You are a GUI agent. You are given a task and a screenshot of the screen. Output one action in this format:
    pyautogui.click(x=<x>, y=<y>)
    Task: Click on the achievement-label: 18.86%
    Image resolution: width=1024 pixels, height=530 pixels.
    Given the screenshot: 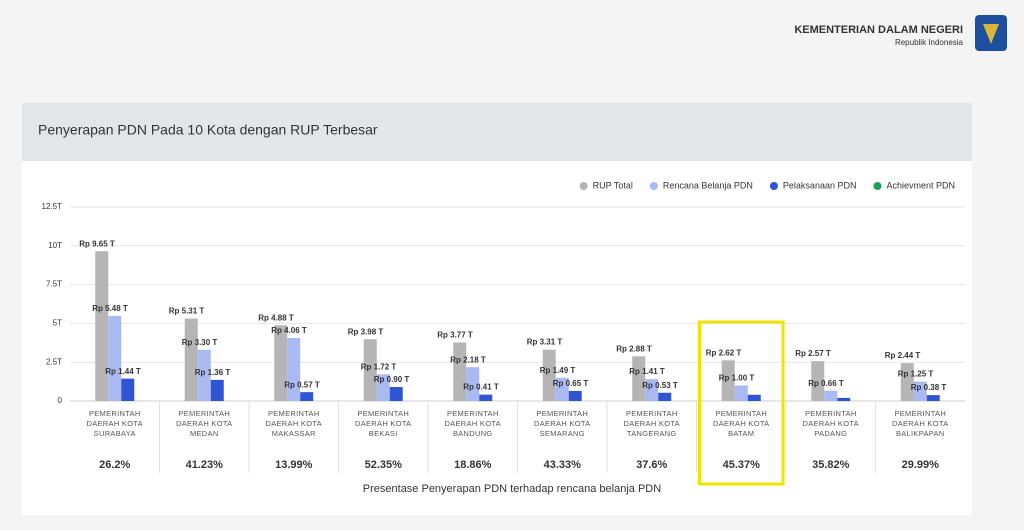 What is the action you would take?
    pyautogui.click(x=473, y=465)
    